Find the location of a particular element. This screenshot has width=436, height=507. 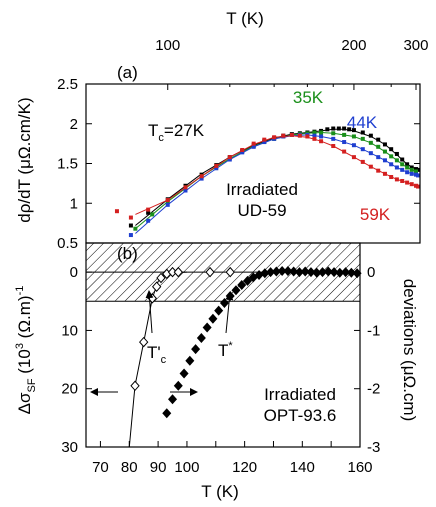

panel-a-y-tick-label-1.5: 1.5 is located at coordinates (67, 164).